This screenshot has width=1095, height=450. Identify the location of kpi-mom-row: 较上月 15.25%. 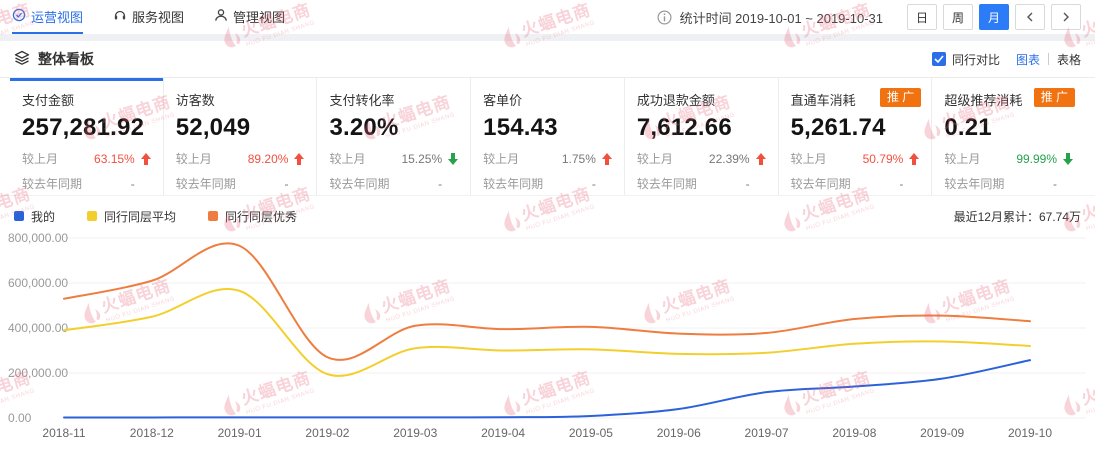
(394, 158).